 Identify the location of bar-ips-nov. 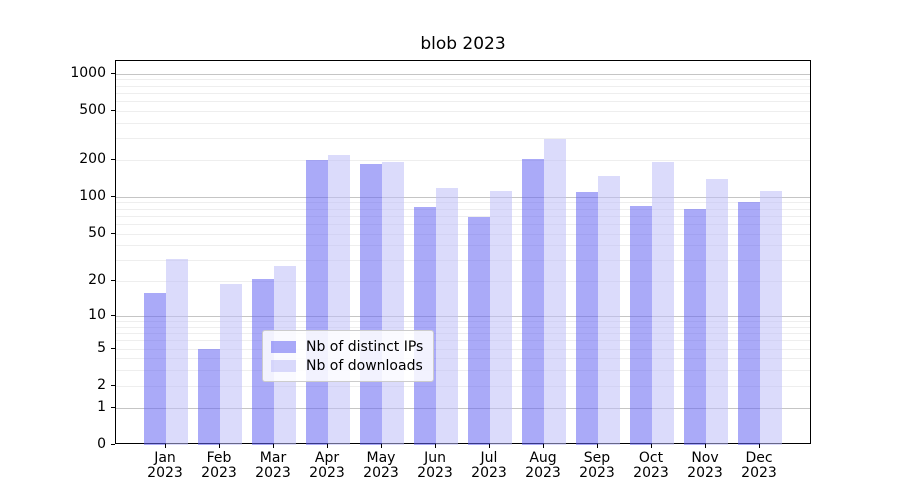
(695, 326).